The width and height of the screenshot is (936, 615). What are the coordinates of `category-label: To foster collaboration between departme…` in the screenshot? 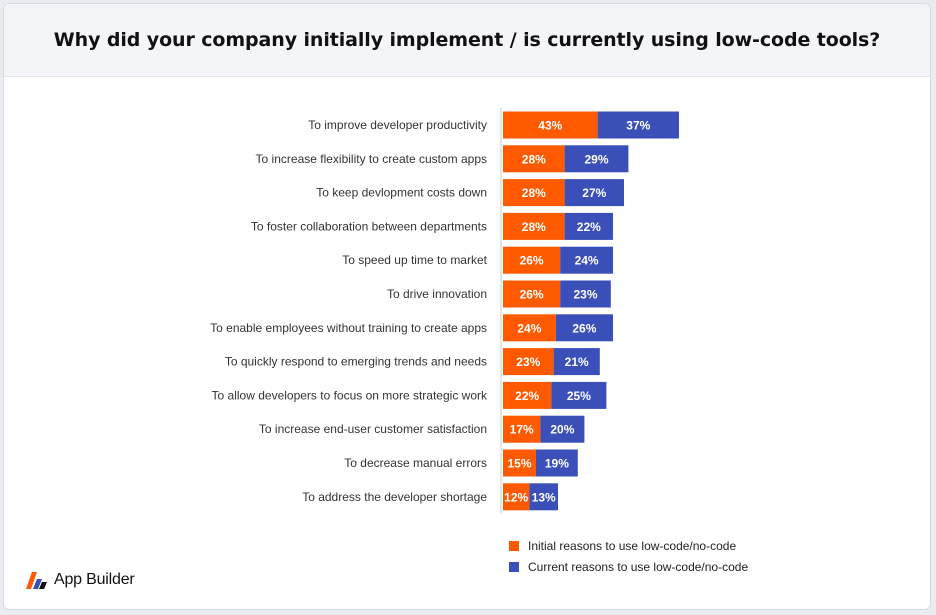 It's located at (369, 226).